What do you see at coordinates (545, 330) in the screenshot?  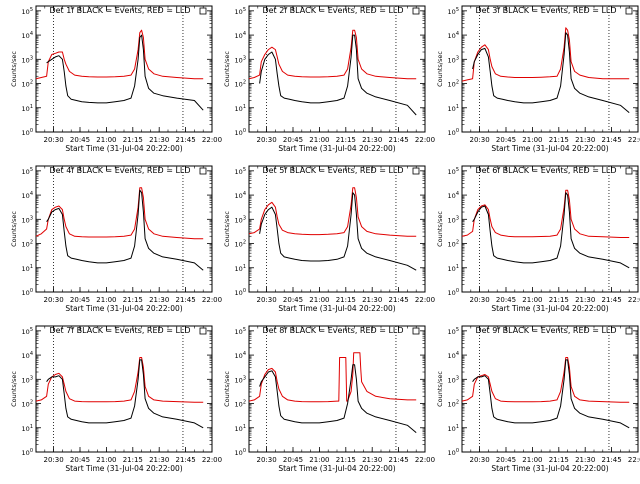 I see `chart-title: Det 9f BLACK = Events, RED = LLD` at bounding box center [545, 330].